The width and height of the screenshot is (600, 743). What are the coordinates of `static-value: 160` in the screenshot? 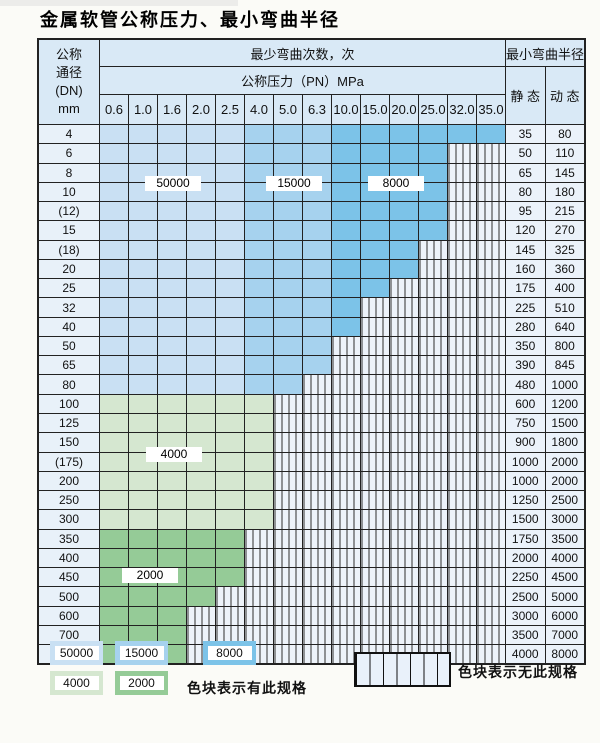 It's located at (525, 269).